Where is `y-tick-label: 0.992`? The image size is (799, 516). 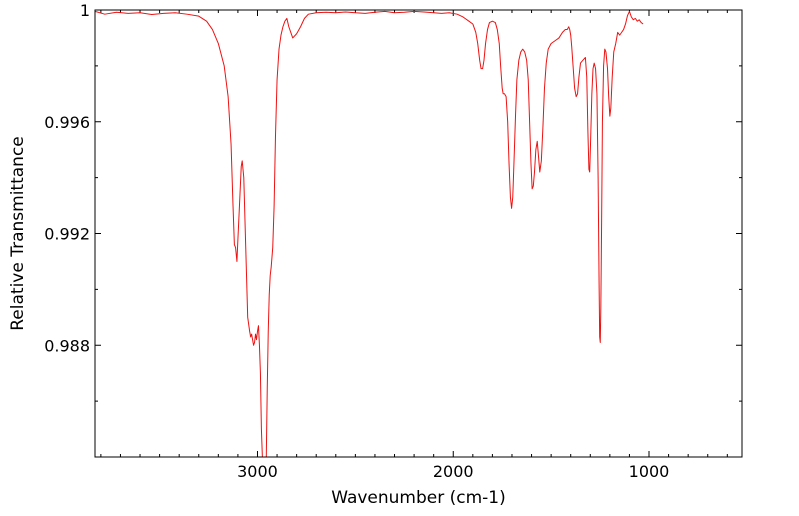 y-tick-label: 0.992 is located at coordinates (67, 234).